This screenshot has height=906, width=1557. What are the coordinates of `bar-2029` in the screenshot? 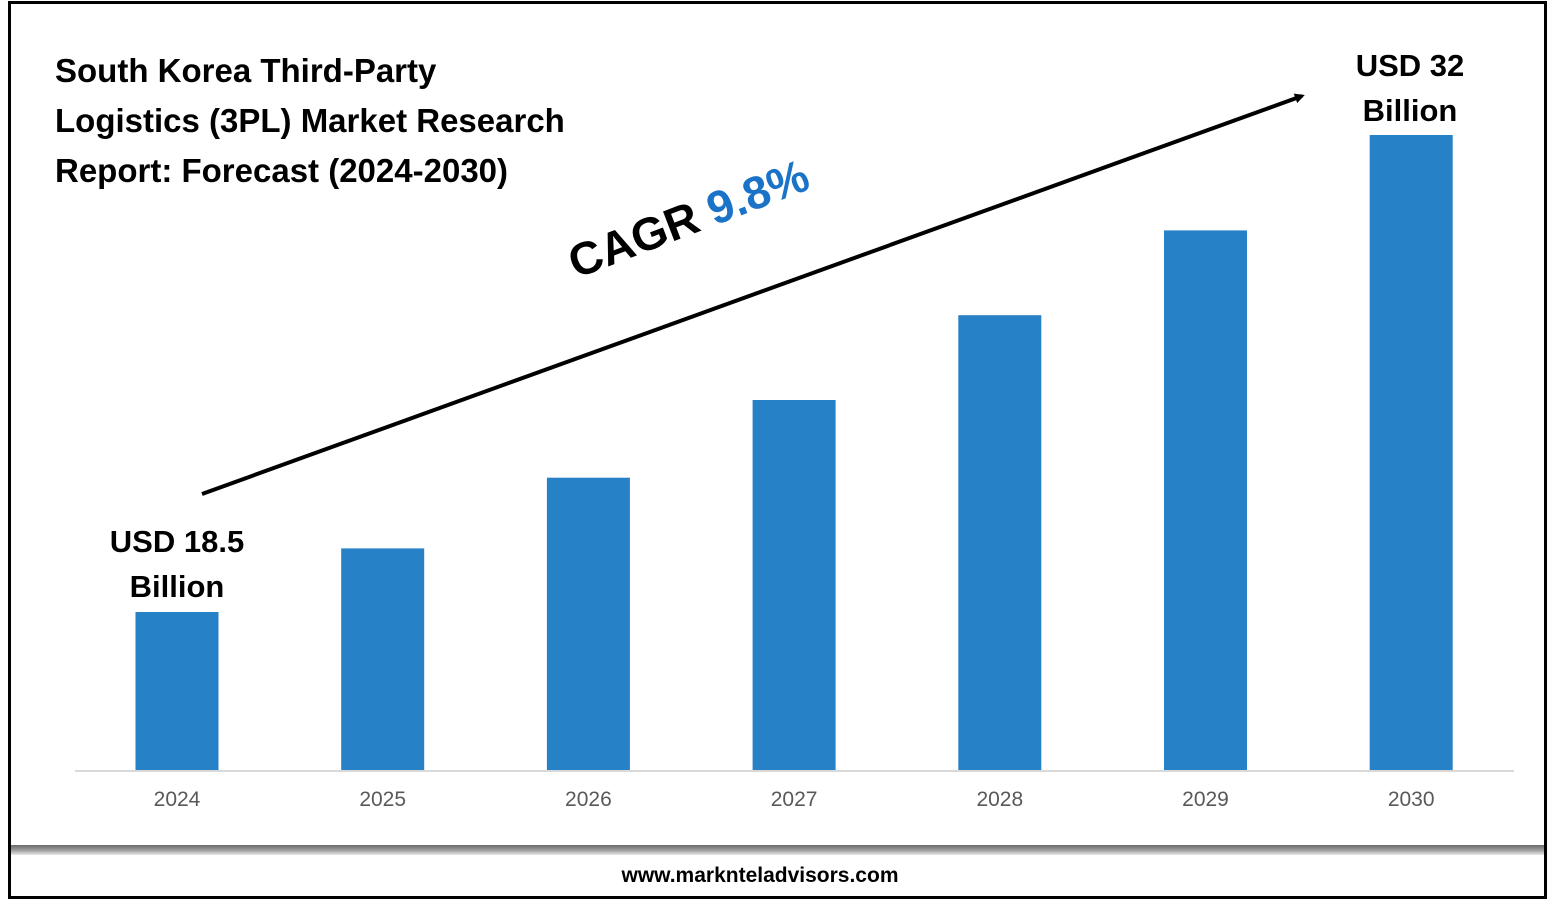 It's located at (1205, 500).